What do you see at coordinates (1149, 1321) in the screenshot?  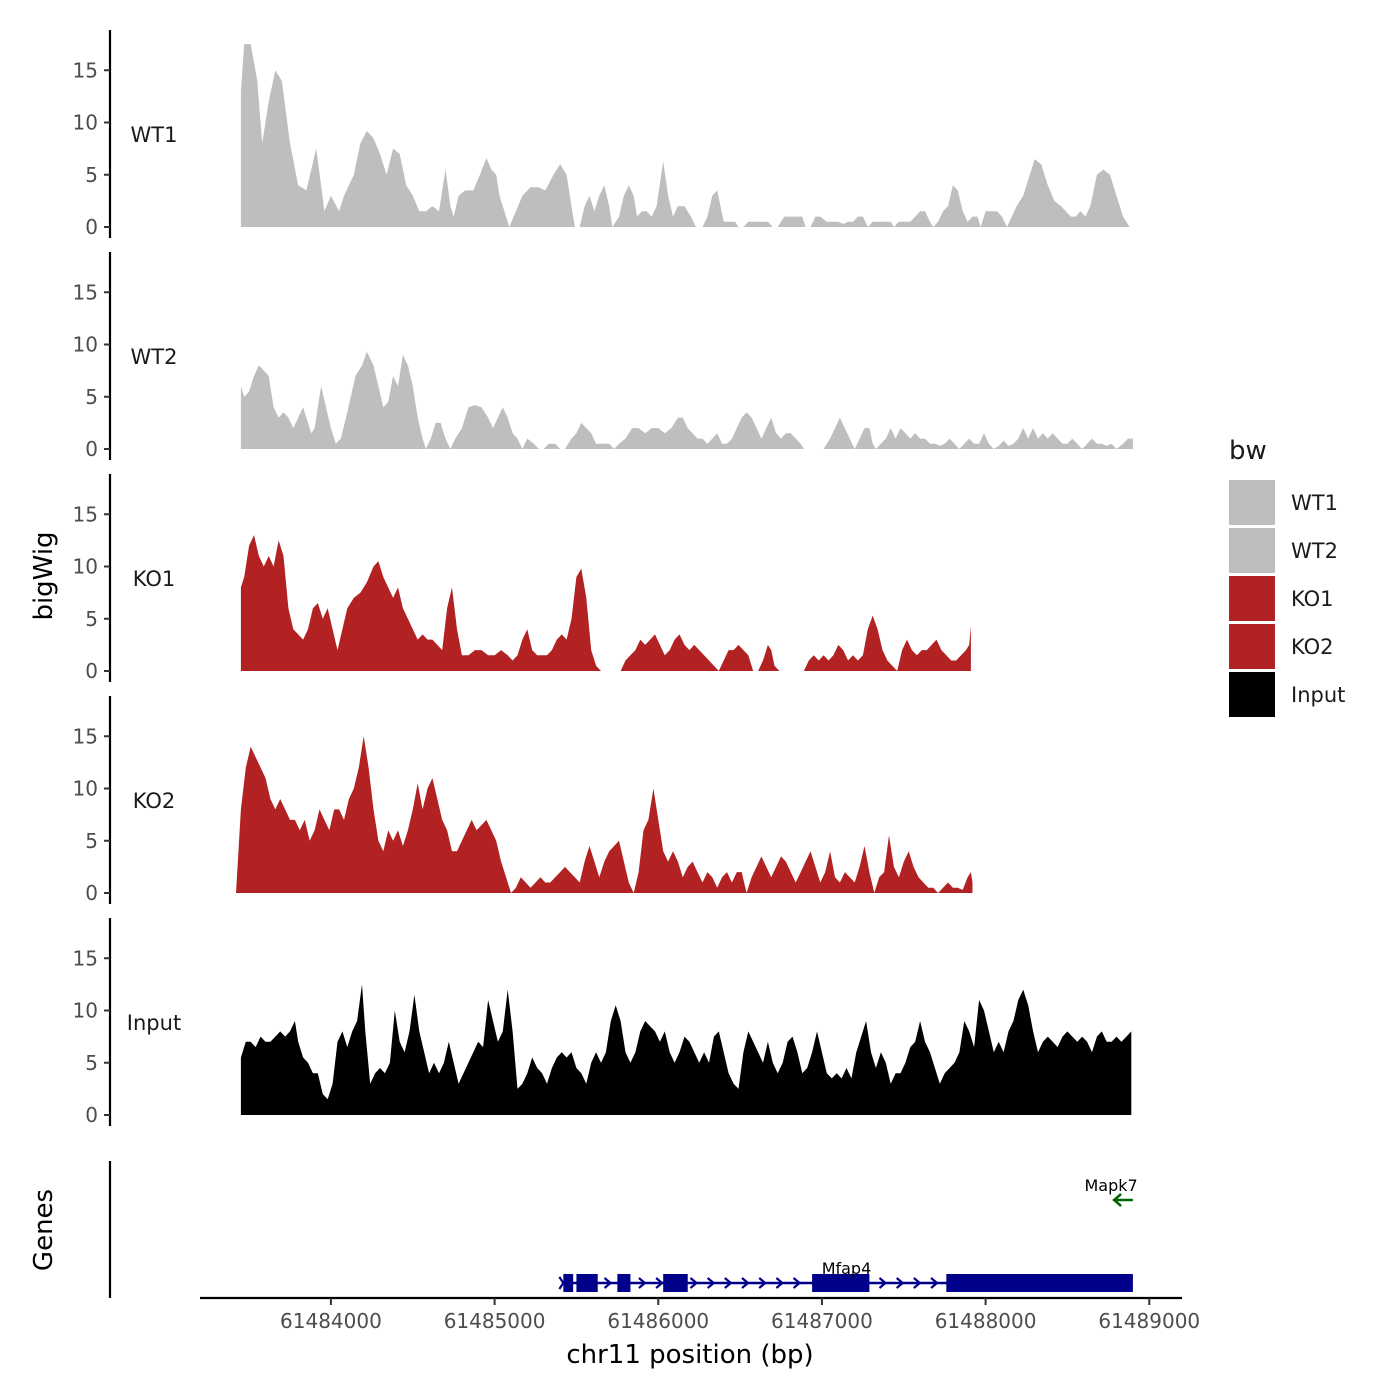 I see `x-tick-label: 61489000` at bounding box center [1149, 1321].